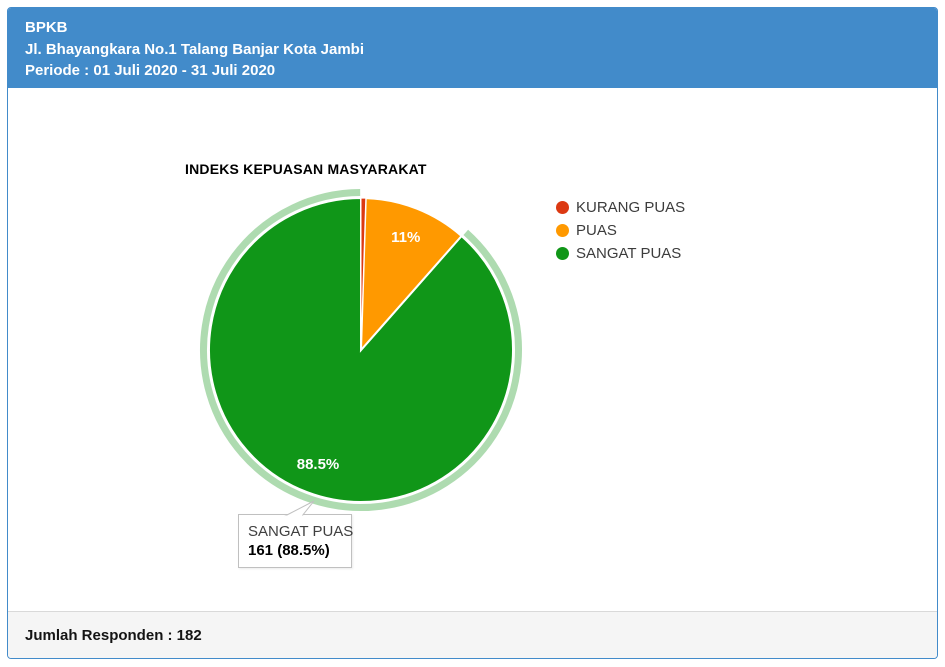 This screenshot has height=667, width=945. Describe the element at coordinates (318, 464) in the screenshot. I see `slice-label: 88.5%` at that location.